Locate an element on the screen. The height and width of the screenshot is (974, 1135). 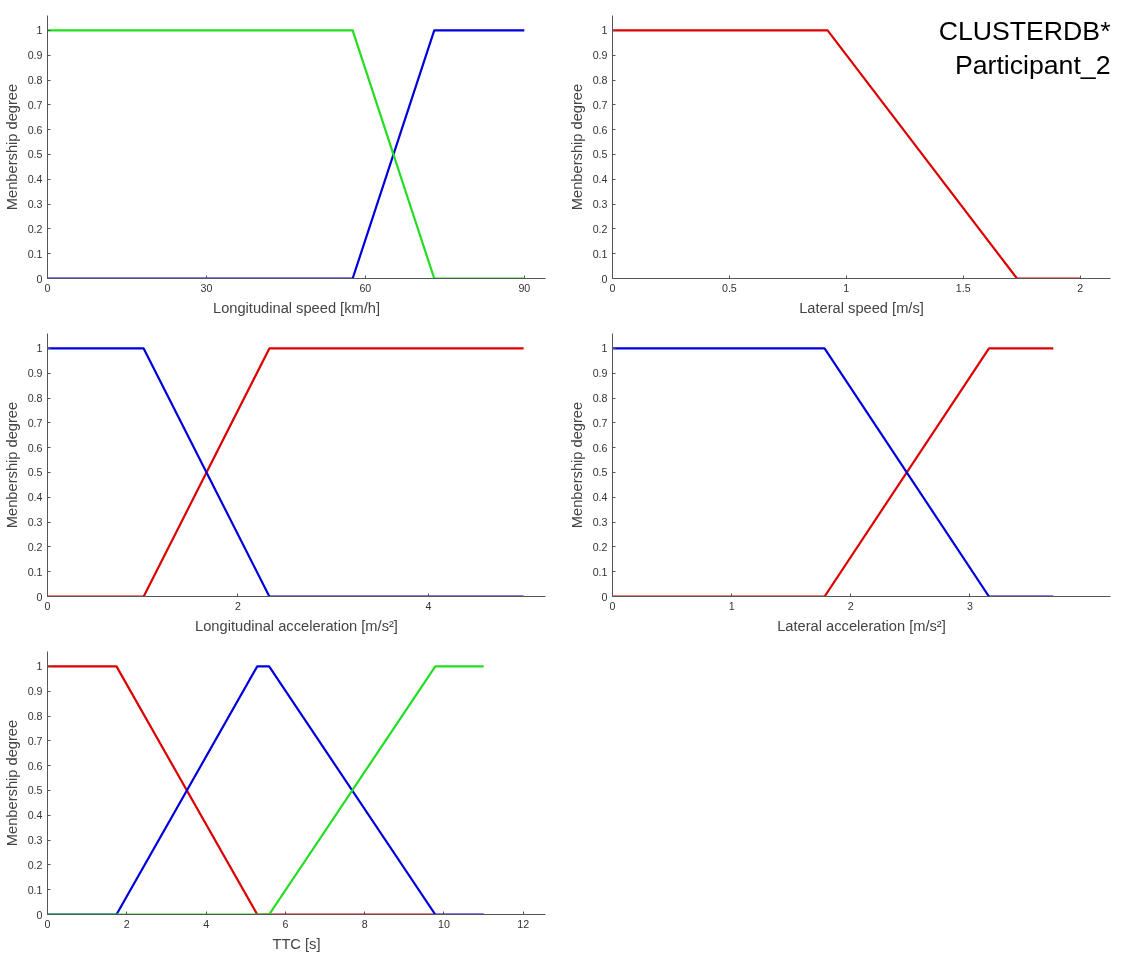
annotation: Participant_2 is located at coordinates (1032, 64).